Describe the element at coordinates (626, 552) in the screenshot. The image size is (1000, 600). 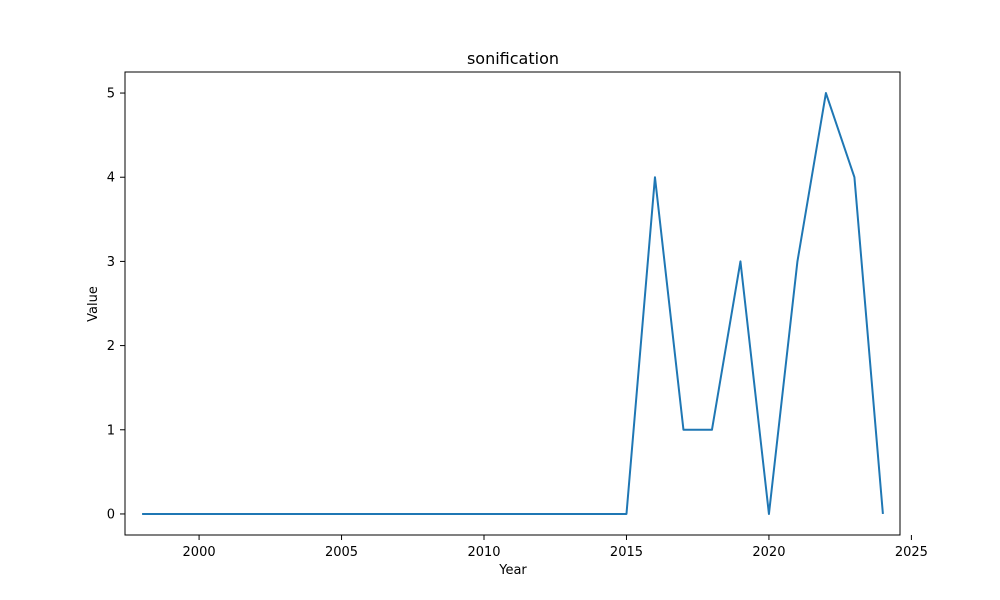
I see `x-tick-label: 2015` at that location.